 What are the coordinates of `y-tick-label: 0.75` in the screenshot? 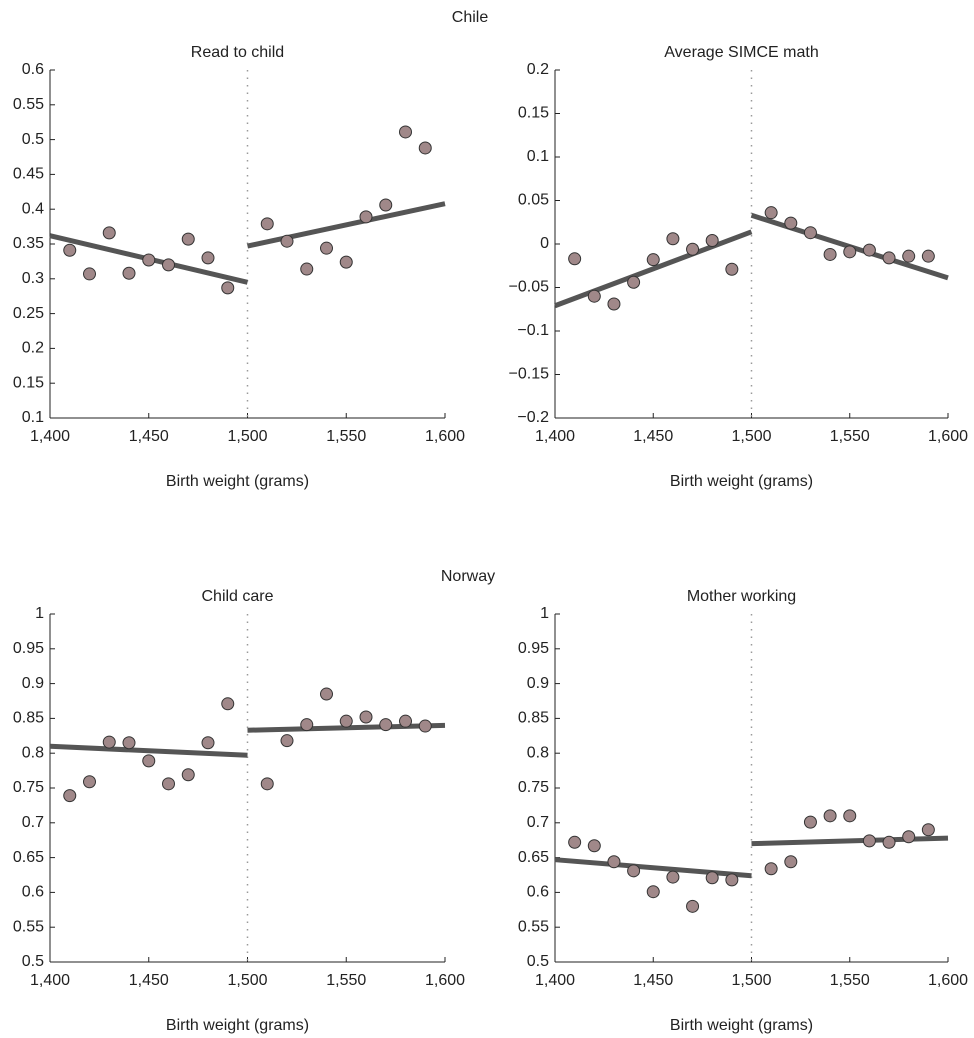 It's located at (533, 787).